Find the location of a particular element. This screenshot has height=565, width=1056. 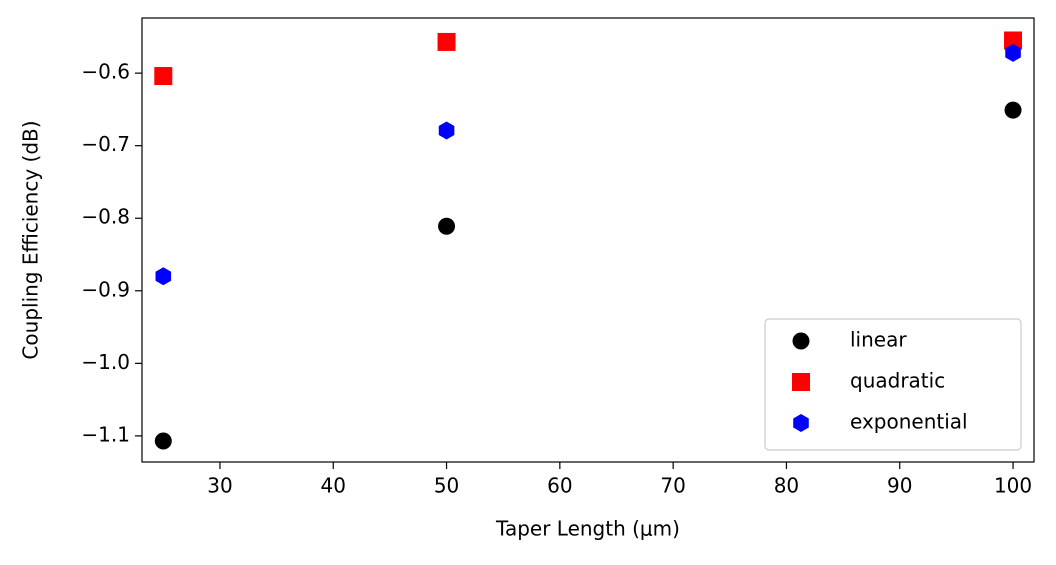

y-tick-label: −0.6 is located at coordinates (105, 72).